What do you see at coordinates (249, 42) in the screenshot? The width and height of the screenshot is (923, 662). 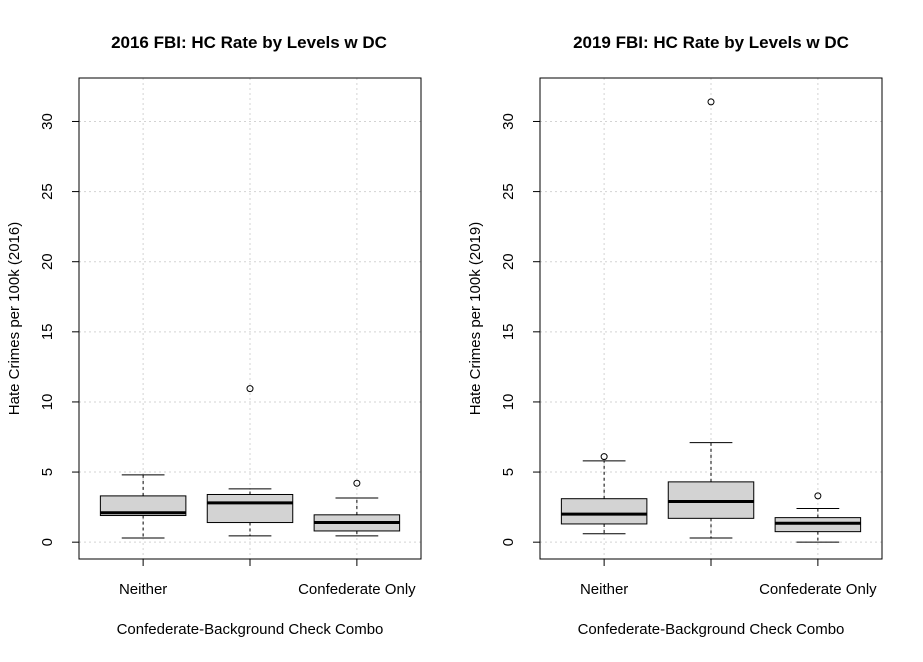 I see `chart-title: 2016 FBI: HC Rate by Levels w DC` at bounding box center [249, 42].